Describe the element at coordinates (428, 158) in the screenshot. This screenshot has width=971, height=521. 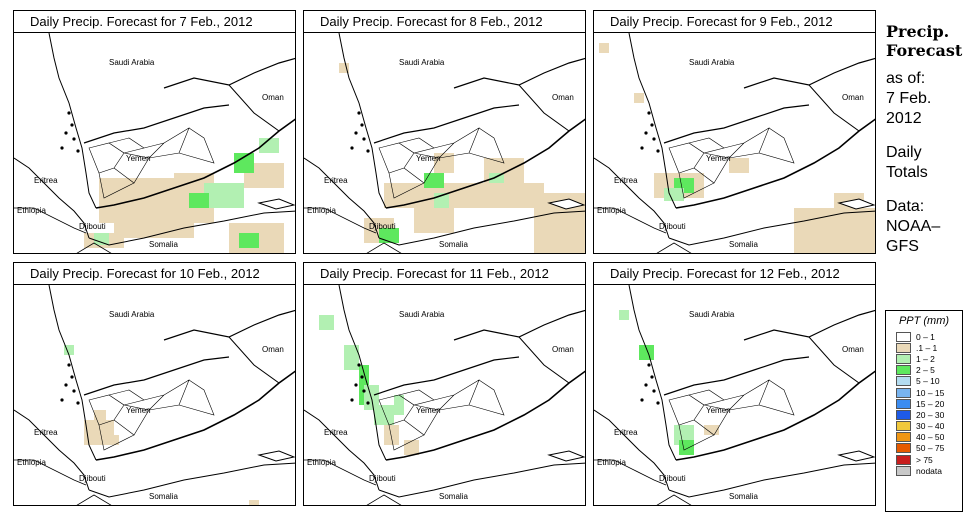
I see `map-label-yemen: Yemen` at that location.